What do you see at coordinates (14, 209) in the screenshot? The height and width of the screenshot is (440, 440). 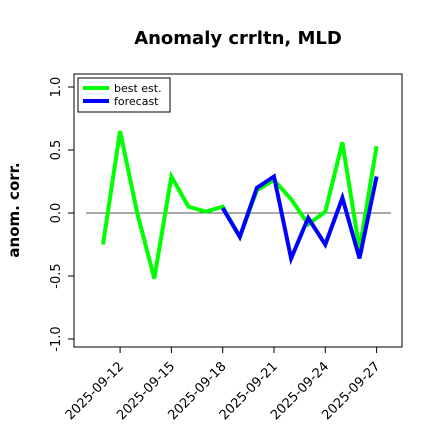 I see `y-axis-label: anom. corr.` at bounding box center [14, 209].